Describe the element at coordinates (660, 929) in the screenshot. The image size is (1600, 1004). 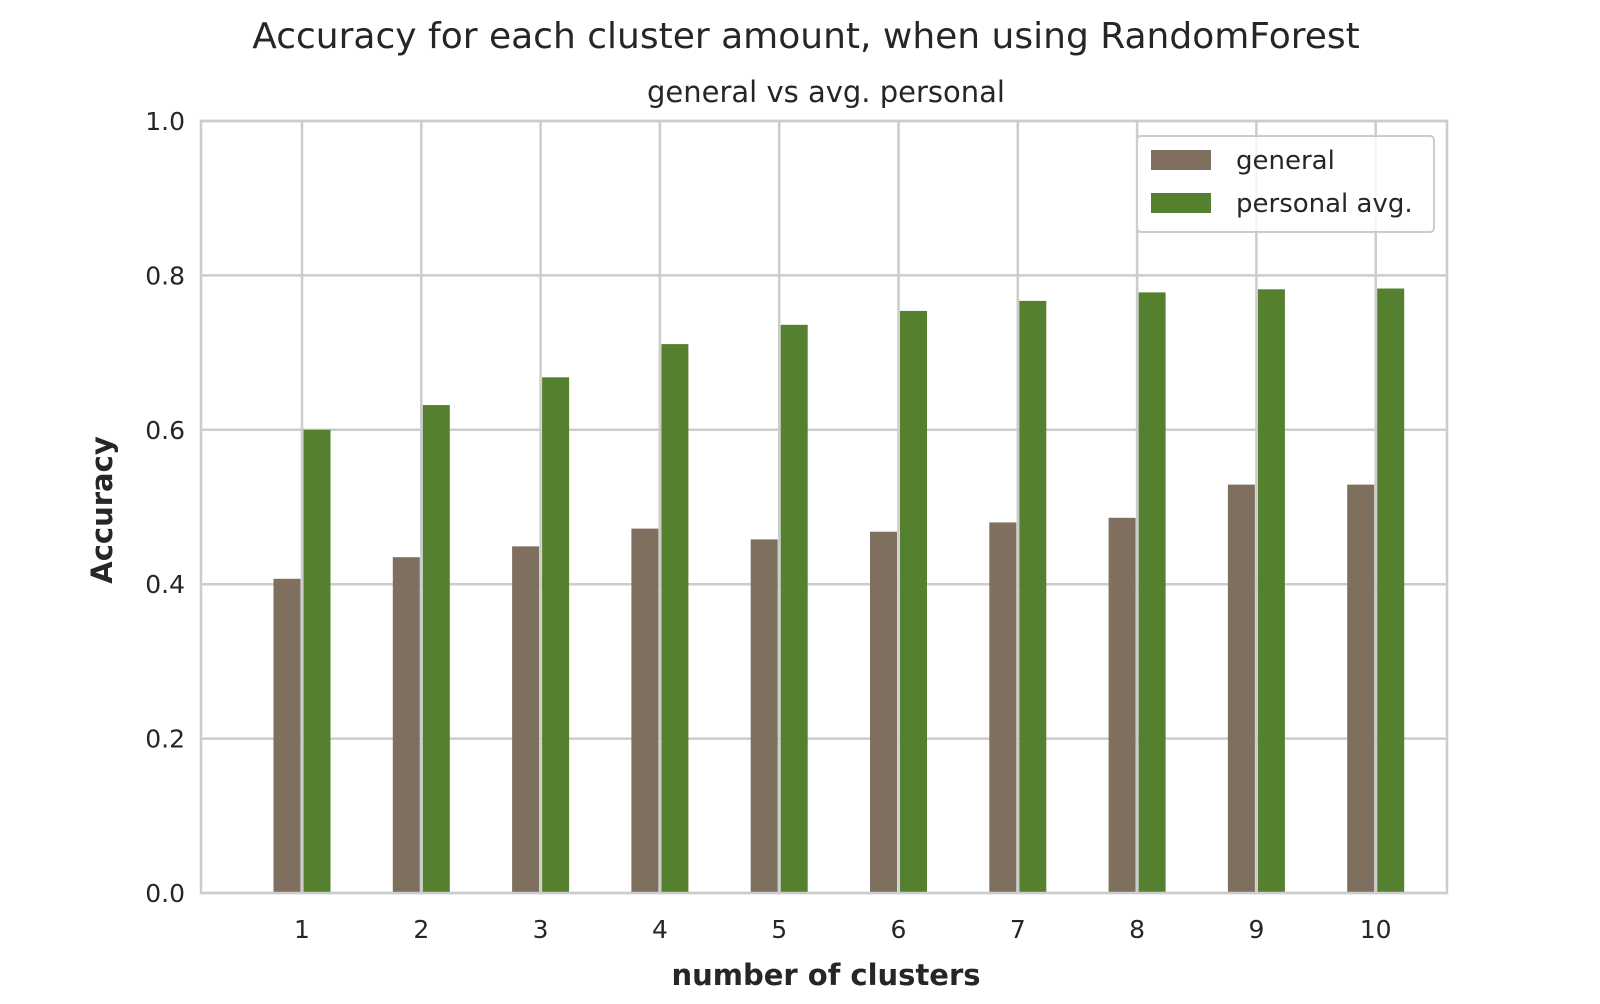
I see `x-tick-label: 4` at that location.